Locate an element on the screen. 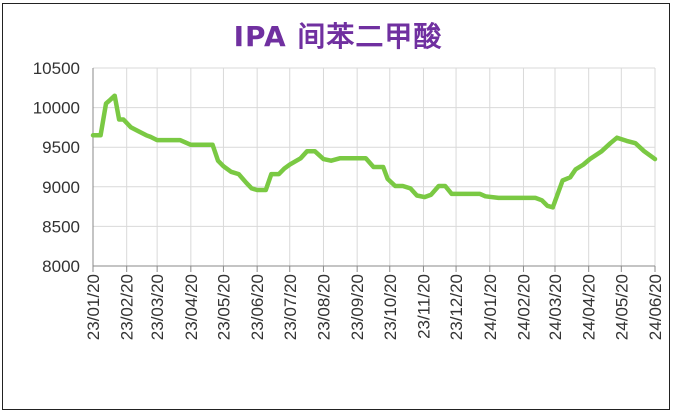 The image size is (676, 418). x-tick-label: 24/01/20 is located at coordinates (490, 307).